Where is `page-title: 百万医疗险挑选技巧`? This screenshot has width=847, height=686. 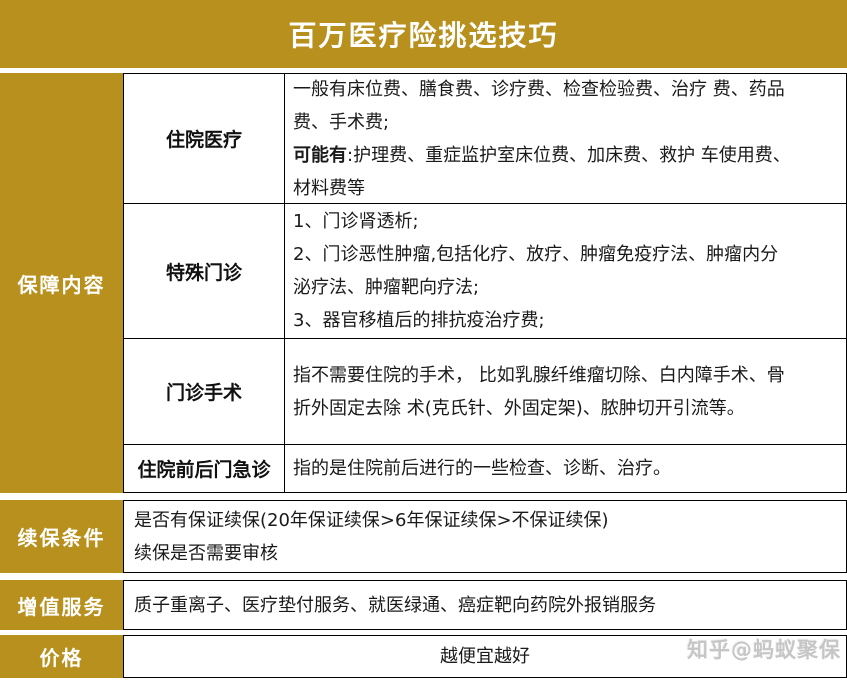 page-title: 百万医疗险挑选技巧 is located at coordinates (423, 35).